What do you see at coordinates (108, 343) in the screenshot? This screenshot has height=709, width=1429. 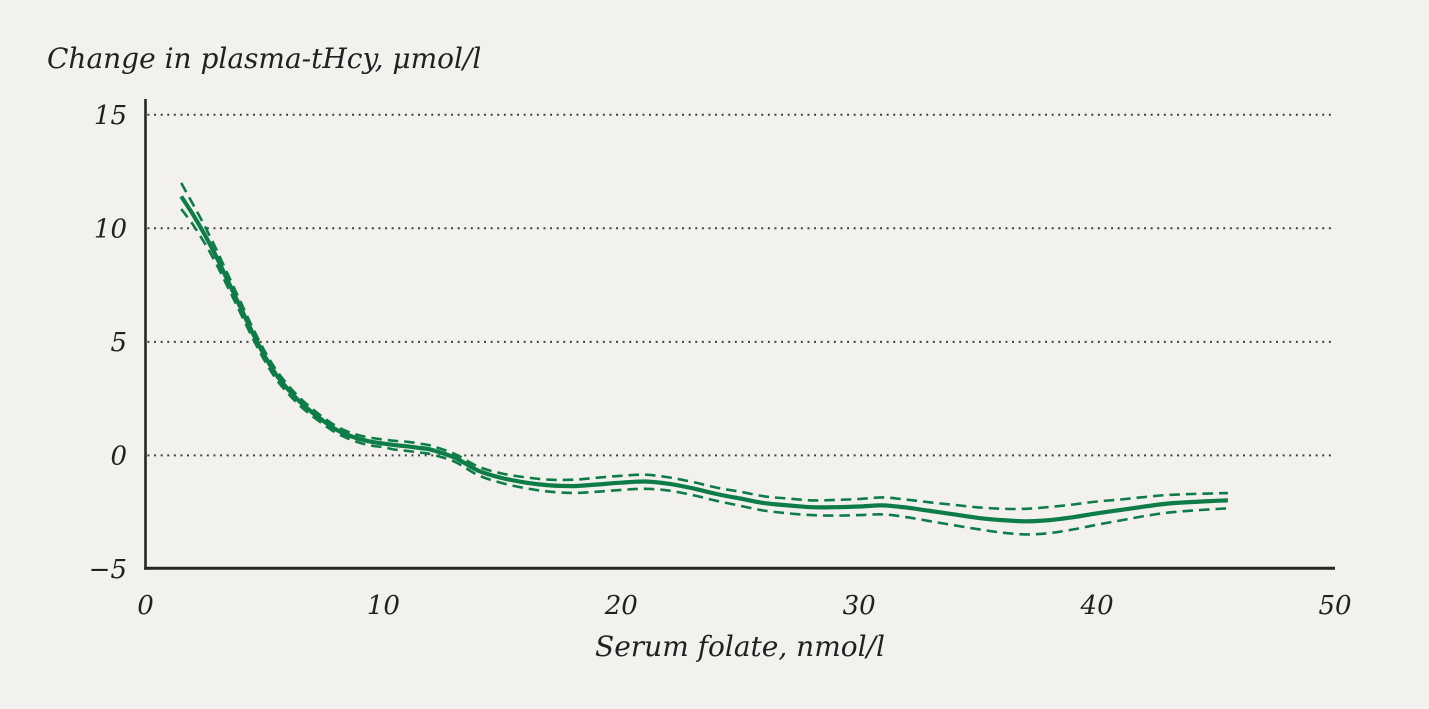 I see `y-axis-tick-labels: 15 10 5 0 −5` at bounding box center [108, 343].